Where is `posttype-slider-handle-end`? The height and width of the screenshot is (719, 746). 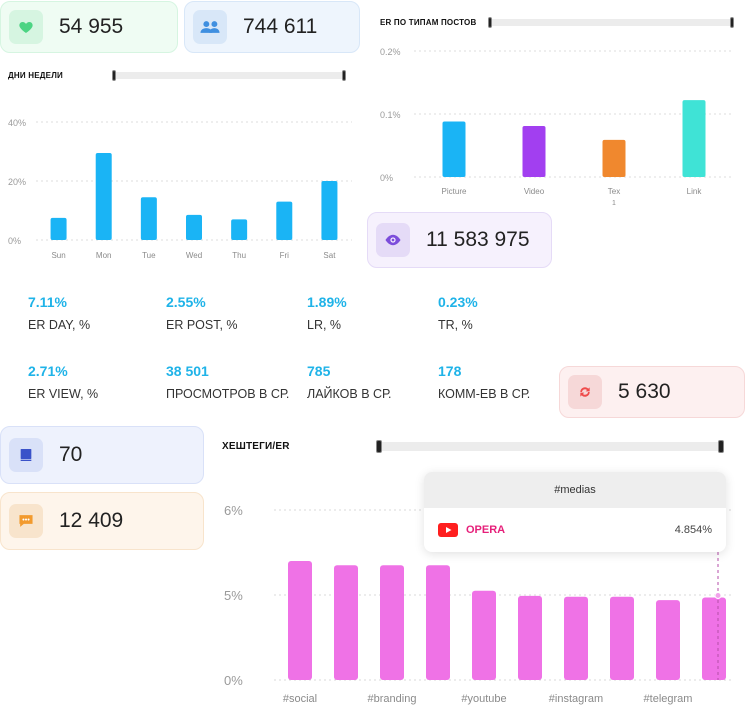 posttype-slider-handle-end is located at coordinates (732, 22).